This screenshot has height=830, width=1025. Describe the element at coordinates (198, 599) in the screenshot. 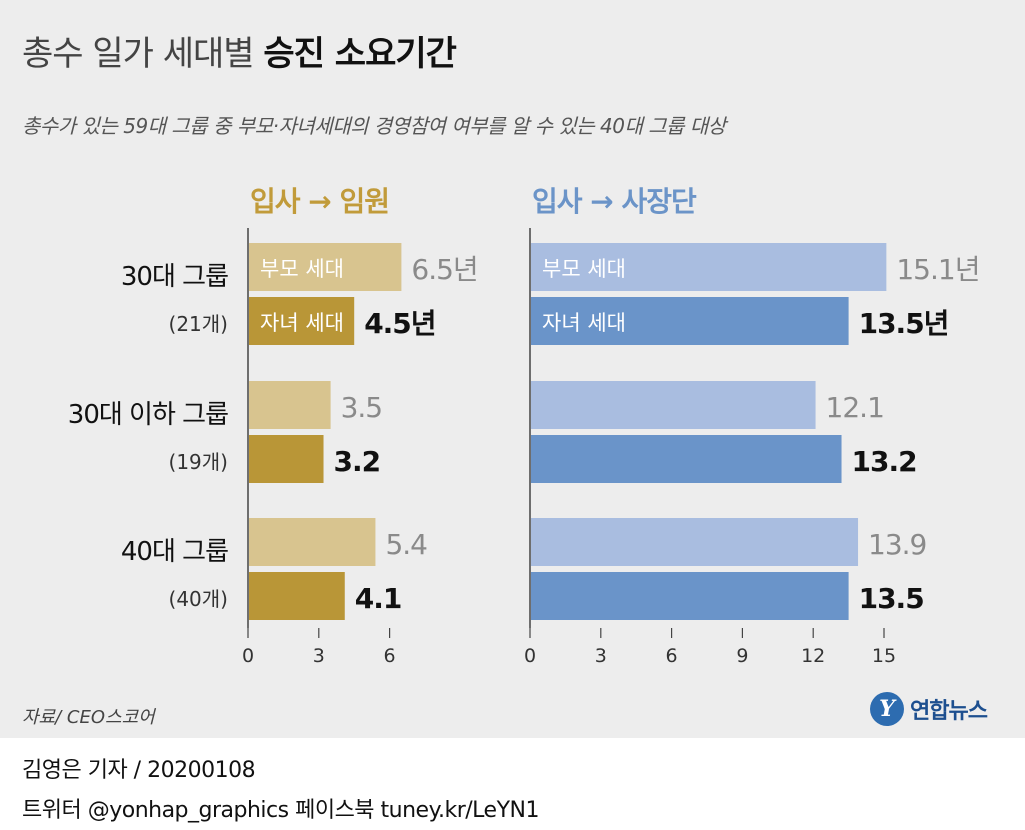

I see `group-count: (40개)` at that location.